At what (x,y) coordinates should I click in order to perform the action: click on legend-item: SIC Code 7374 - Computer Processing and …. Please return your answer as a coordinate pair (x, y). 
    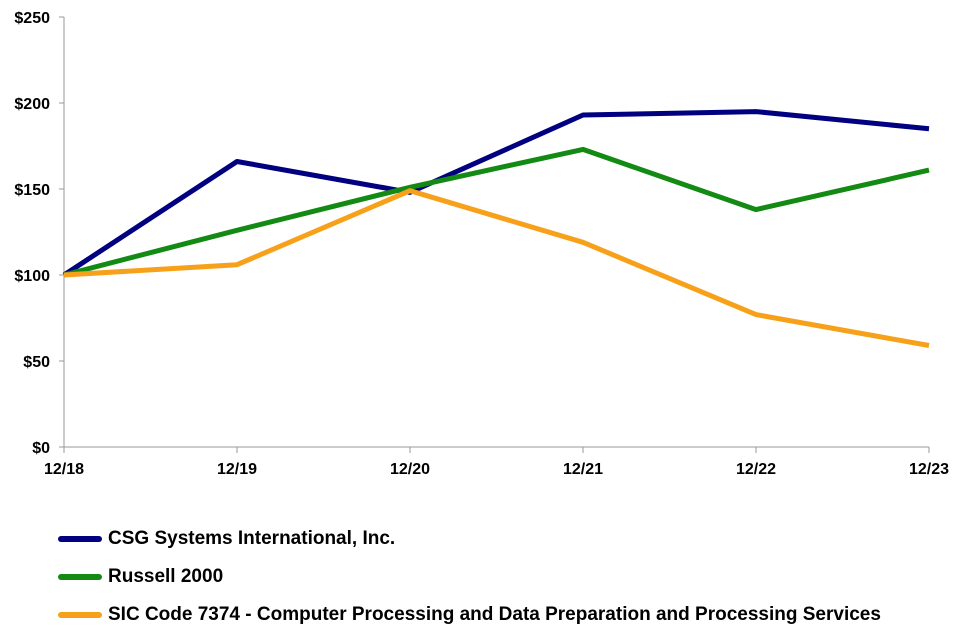
    Looking at the image, I should click on (469, 615).